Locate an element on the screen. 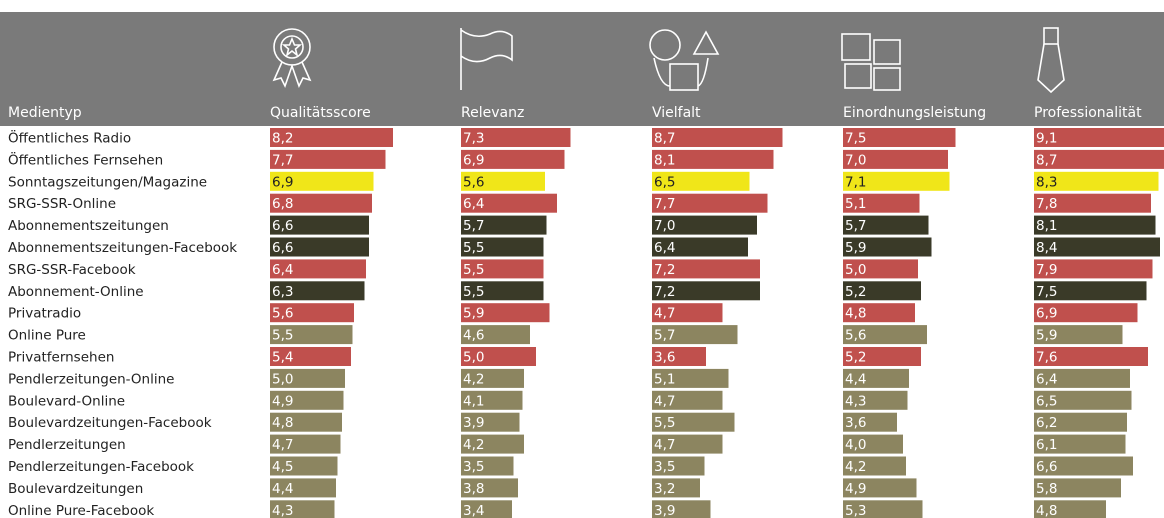 This screenshot has height=518, width=1164. value-label: 7,3 is located at coordinates (473, 139).